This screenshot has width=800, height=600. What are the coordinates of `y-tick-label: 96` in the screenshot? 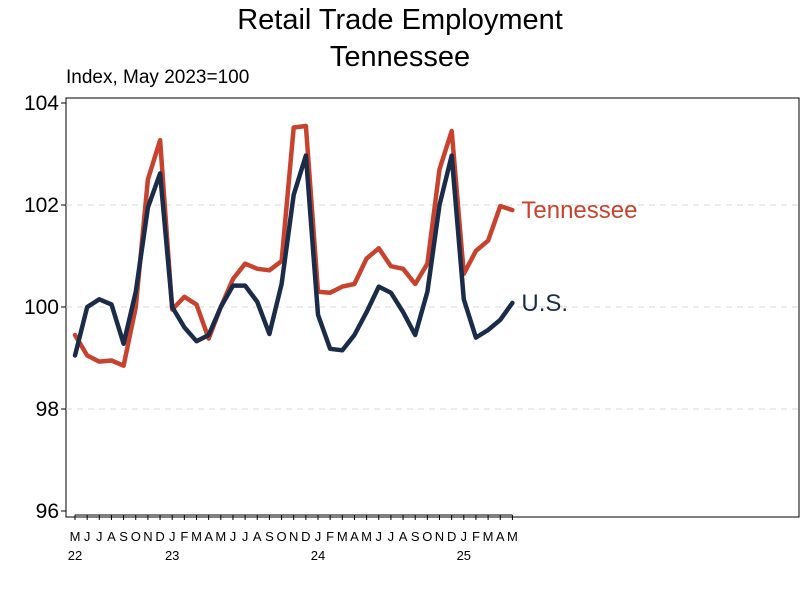 It's located at (47, 511).